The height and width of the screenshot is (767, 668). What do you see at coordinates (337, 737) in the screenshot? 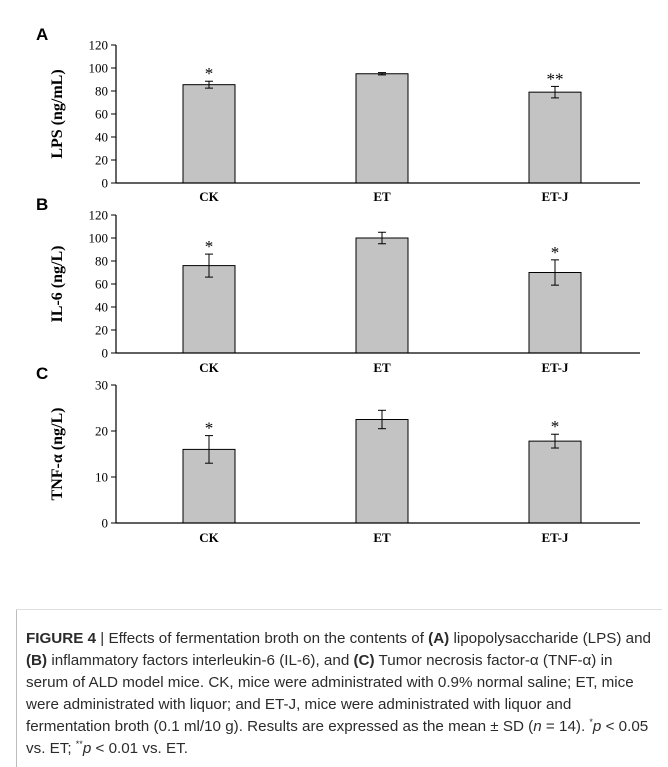
I see `caption-text: < 0.05 vs. ET;` at bounding box center [337, 737].